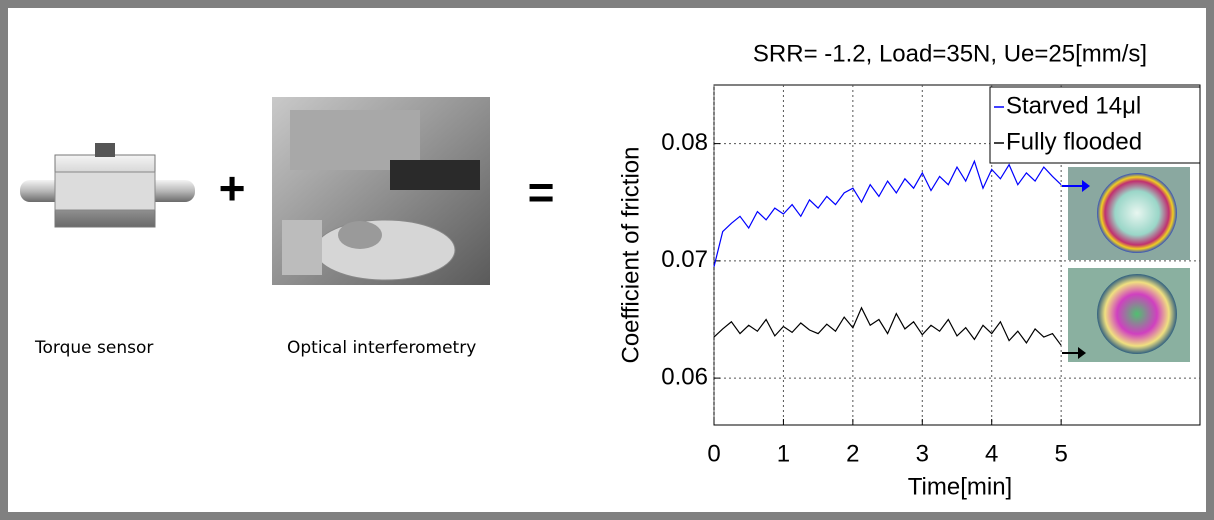 This screenshot has height=520, width=1214. Describe the element at coordinates (922, 453) in the screenshot. I see `x-tick-label: 3` at that location.